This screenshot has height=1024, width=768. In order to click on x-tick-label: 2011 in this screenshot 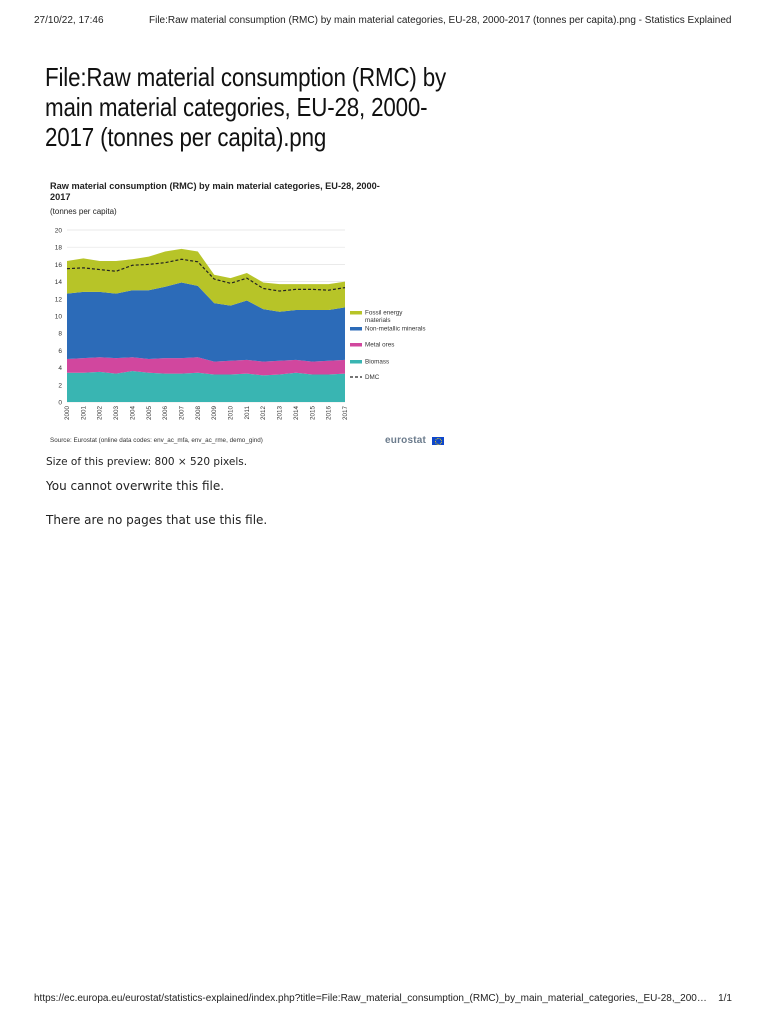, I will do `click(247, 413)`.